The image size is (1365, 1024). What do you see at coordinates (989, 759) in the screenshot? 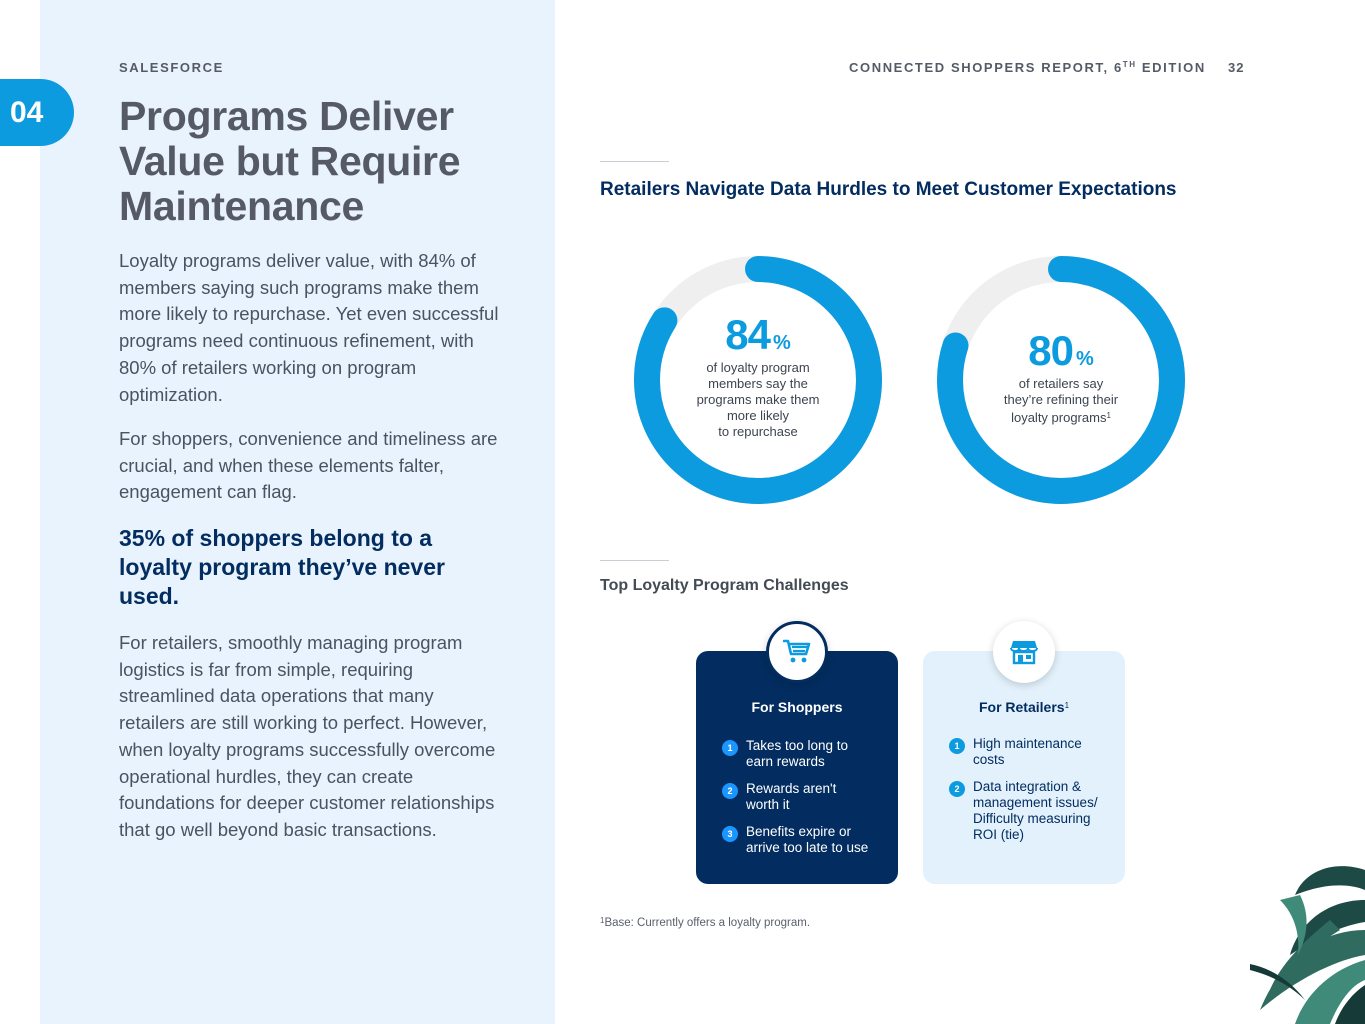
I see `item-line: costs` at bounding box center [989, 759].